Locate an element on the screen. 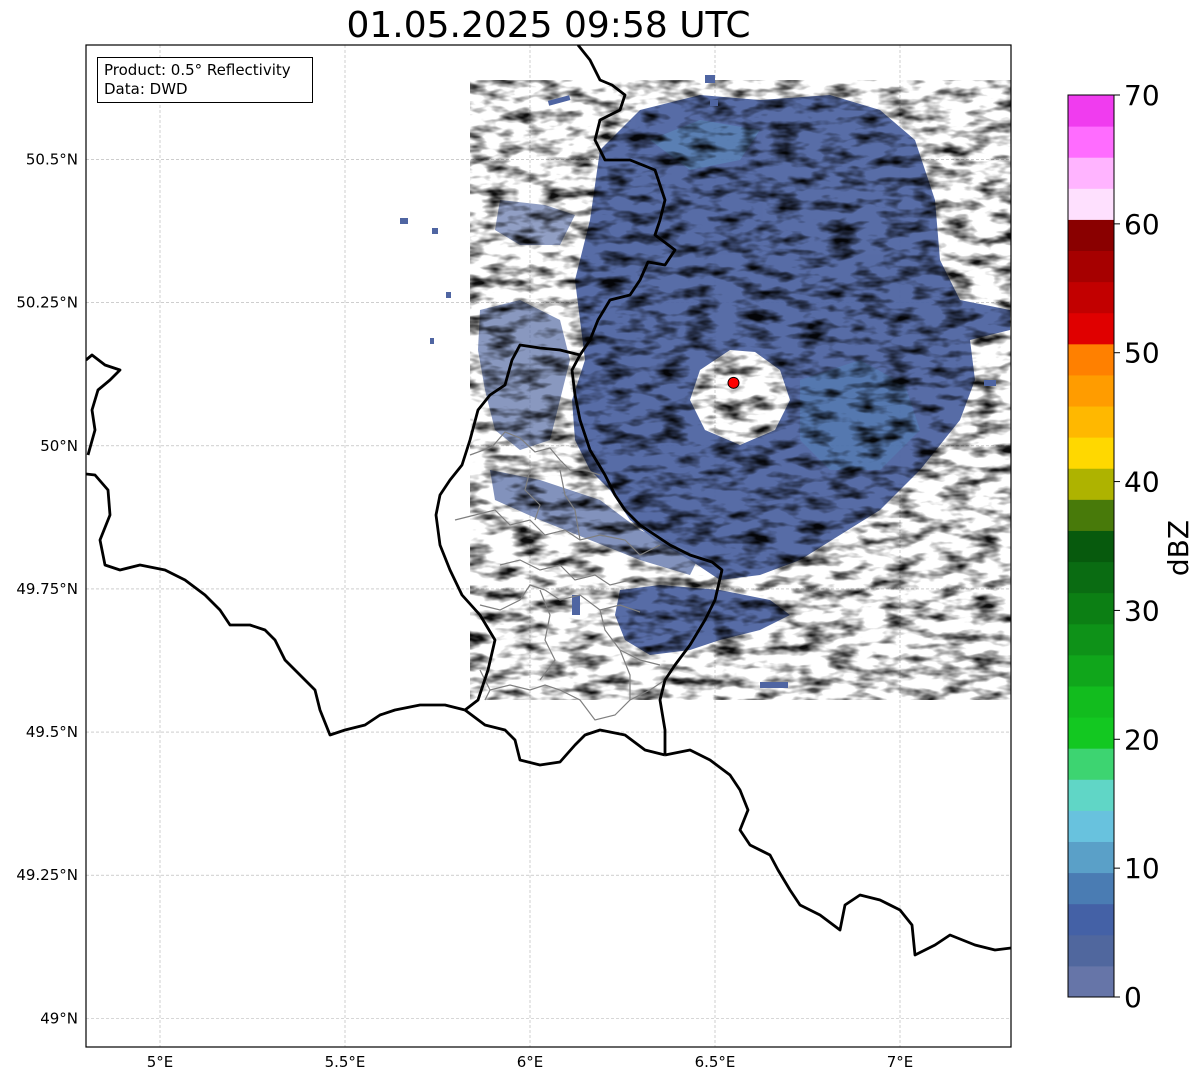 This screenshot has height=1081, width=1202. lat-tick-label: 49.5°N is located at coordinates (52, 732).